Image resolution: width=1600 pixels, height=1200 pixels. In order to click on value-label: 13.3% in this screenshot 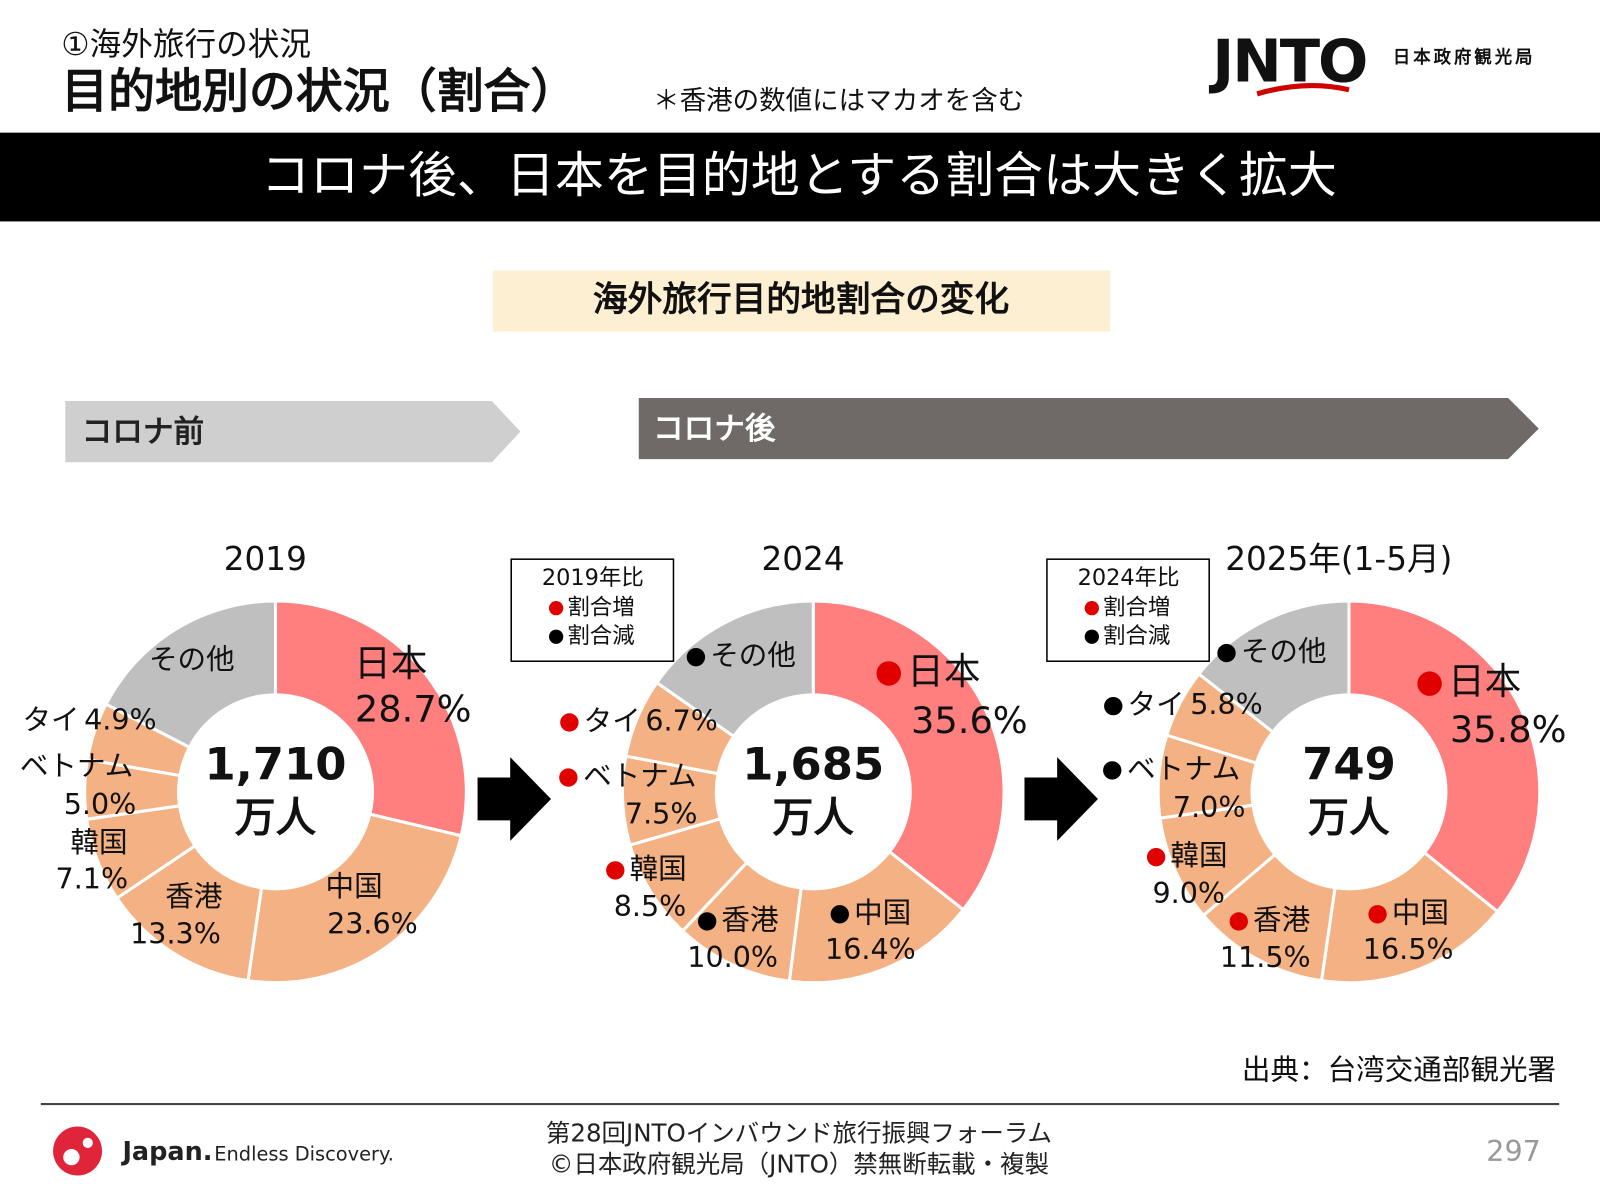, I will do `click(175, 934)`.